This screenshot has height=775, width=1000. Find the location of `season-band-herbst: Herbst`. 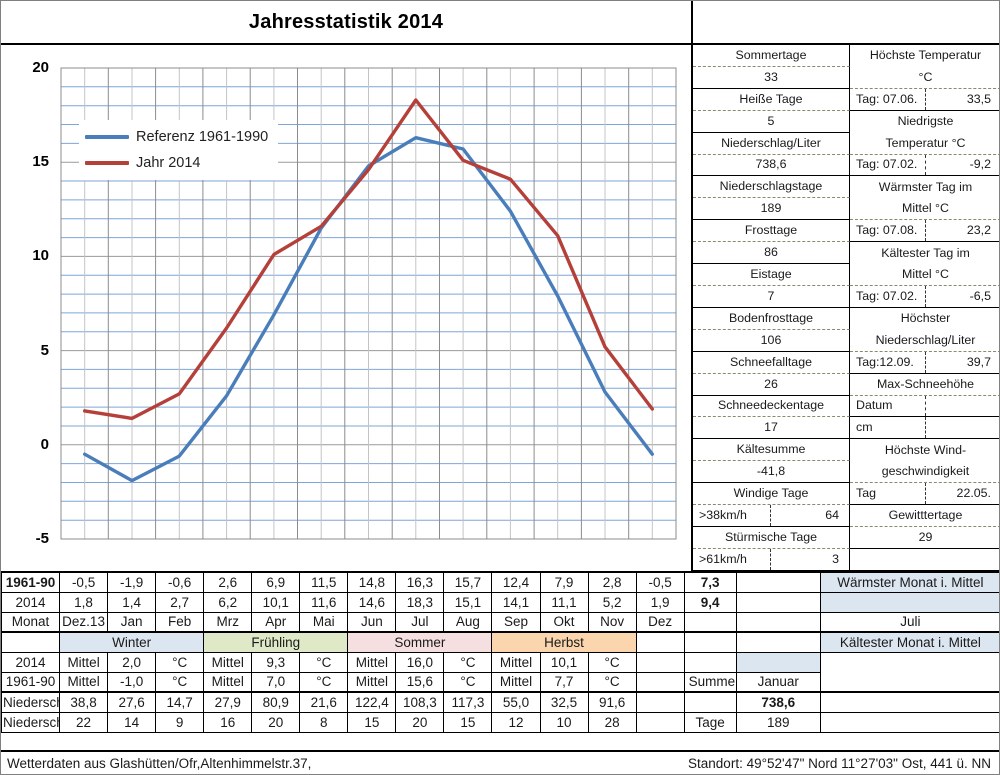

season-band-herbst: Herbst is located at coordinates (564, 642).